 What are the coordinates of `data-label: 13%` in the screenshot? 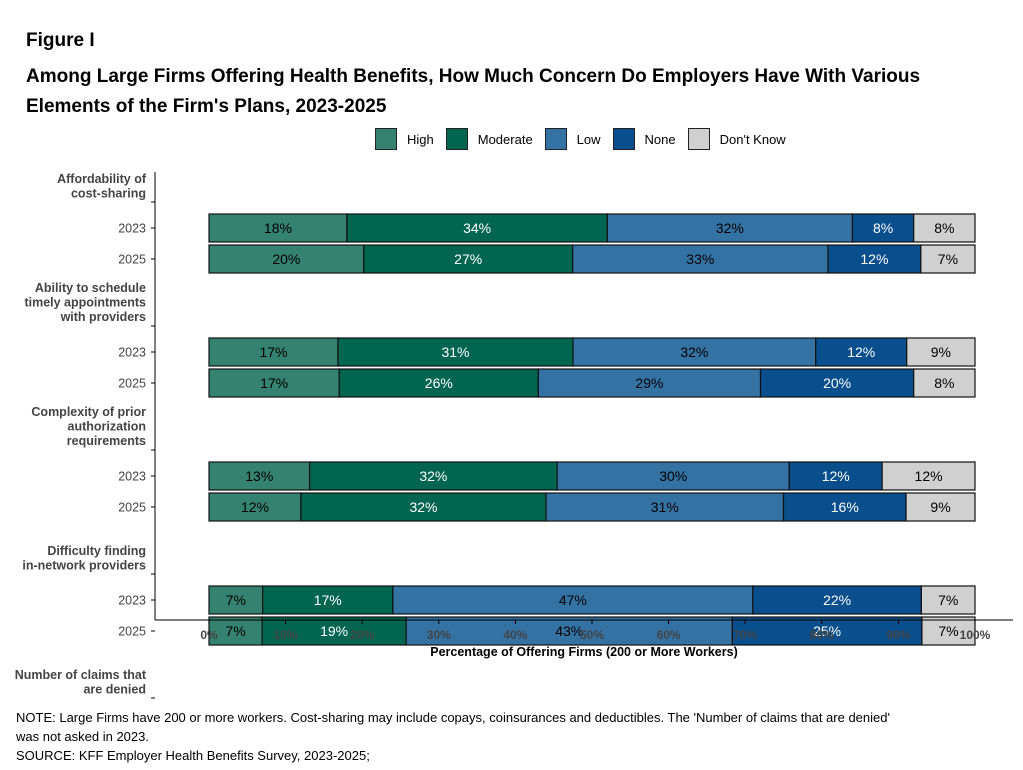 It's located at (259, 476).